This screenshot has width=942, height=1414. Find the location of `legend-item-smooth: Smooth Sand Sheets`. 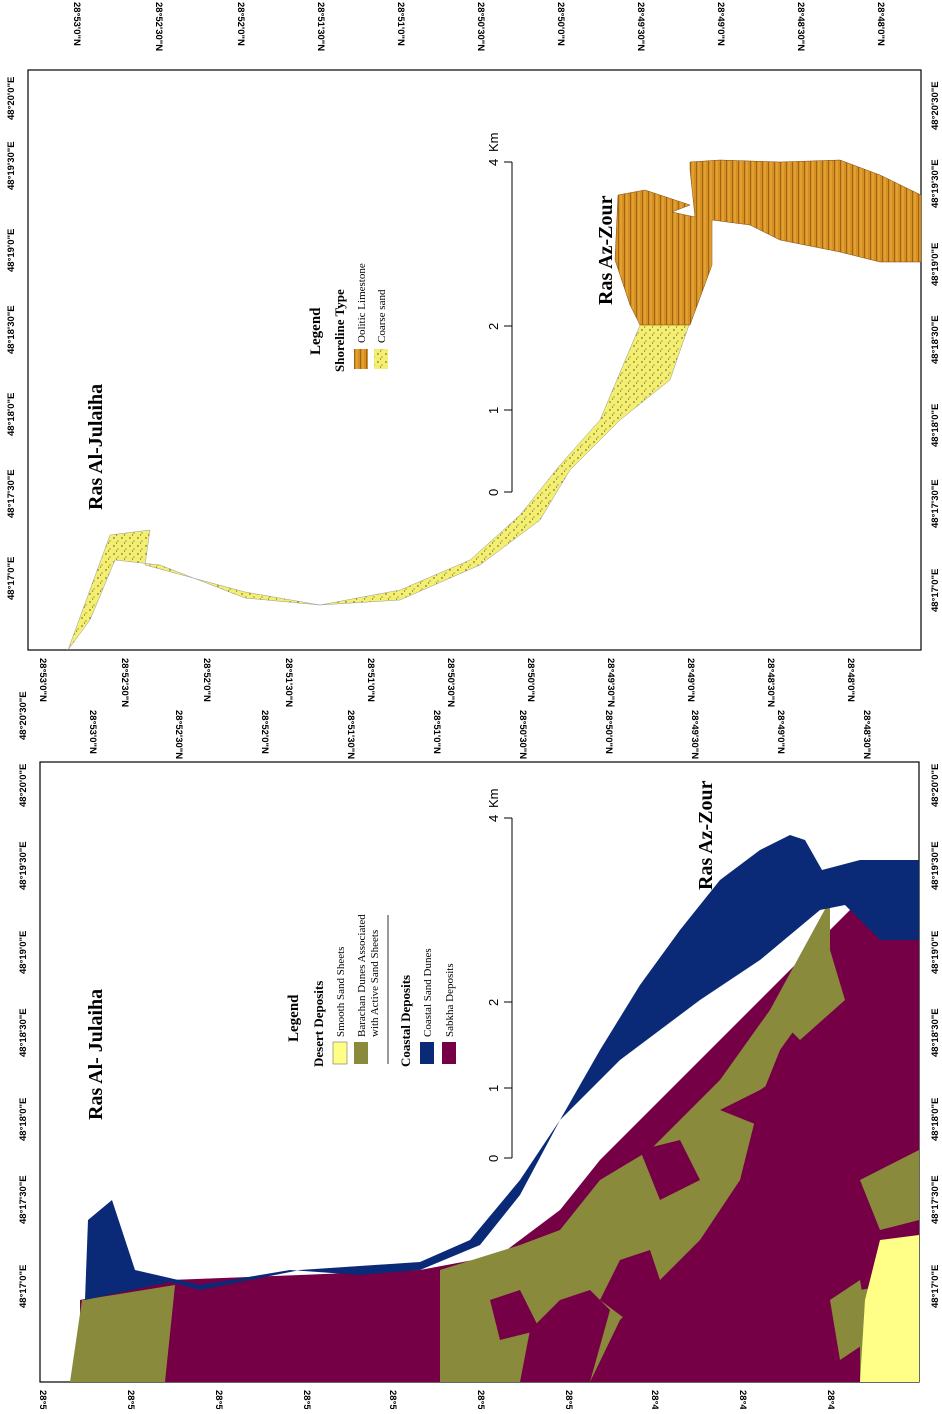

legend-item-smooth: Smooth Sand Sheets is located at coordinates (341, 992).